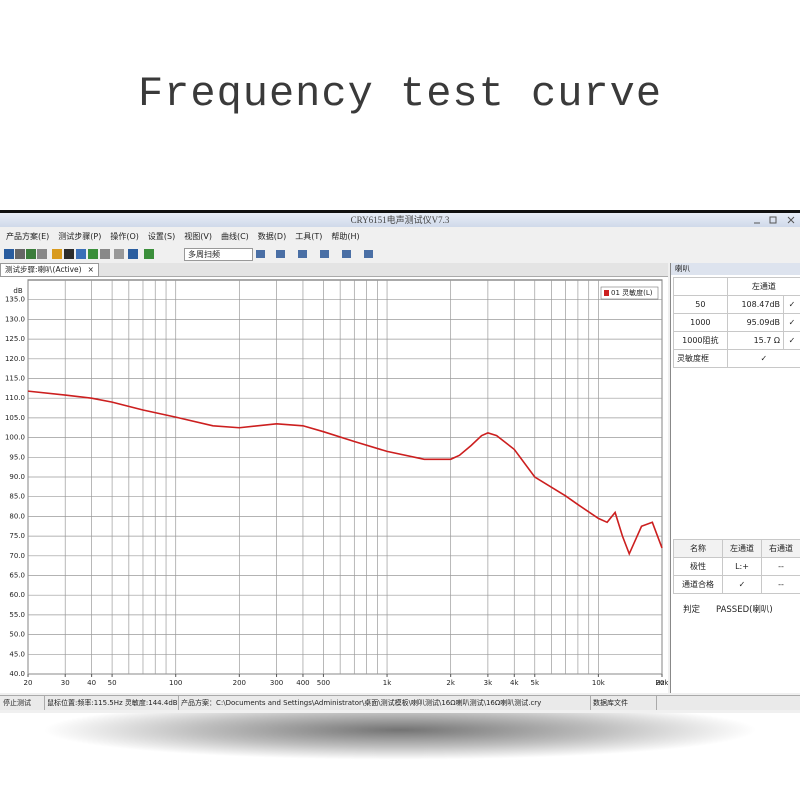 The width and height of the screenshot is (800, 800). I want to click on menu-item: 产品方案(E), so click(28, 236).